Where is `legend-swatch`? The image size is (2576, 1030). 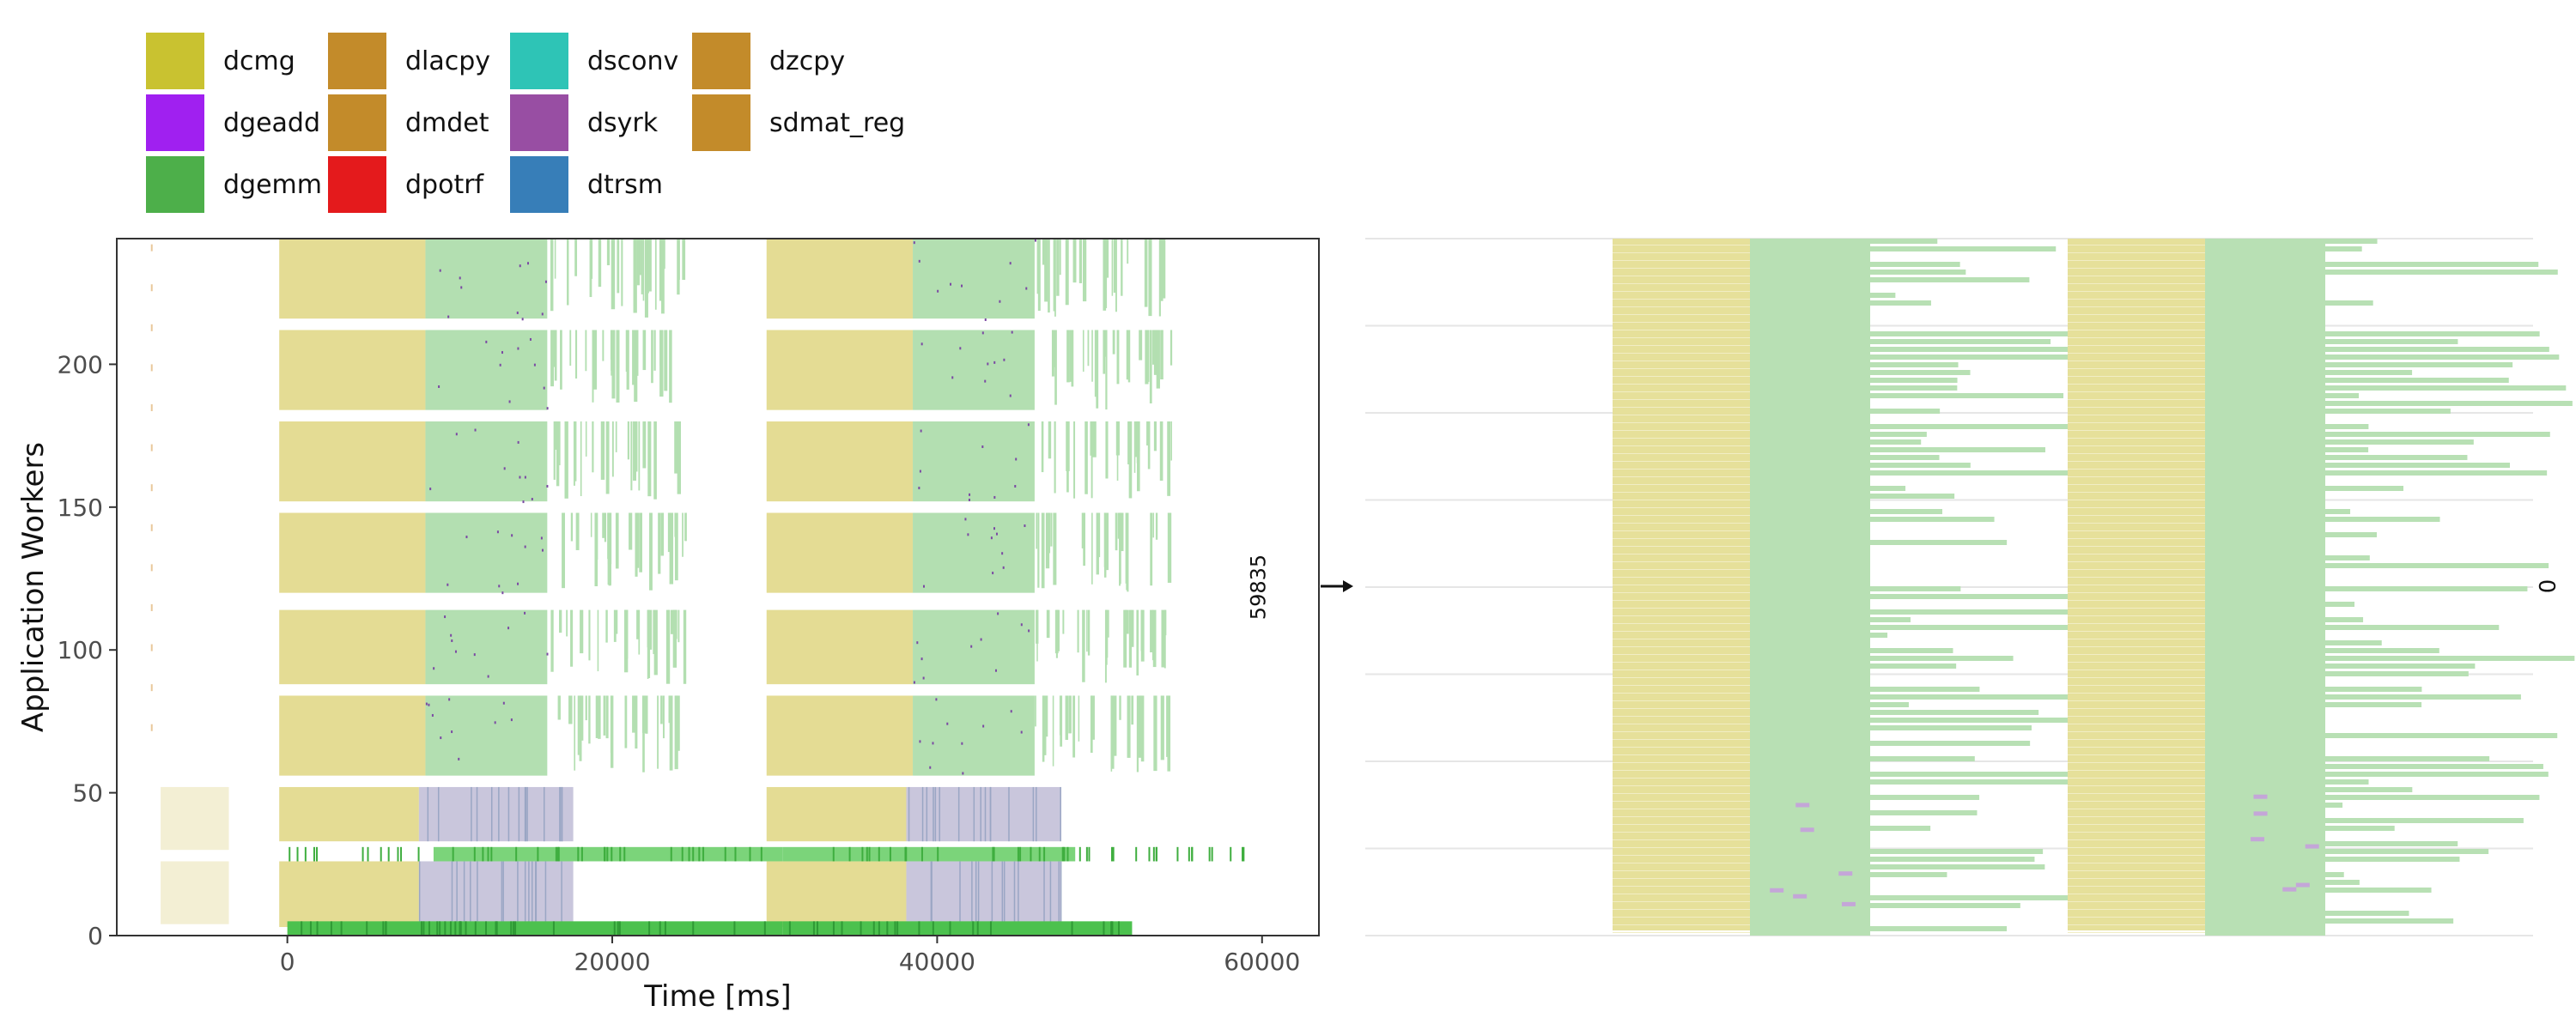
legend-swatch is located at coordinates (175, 184).